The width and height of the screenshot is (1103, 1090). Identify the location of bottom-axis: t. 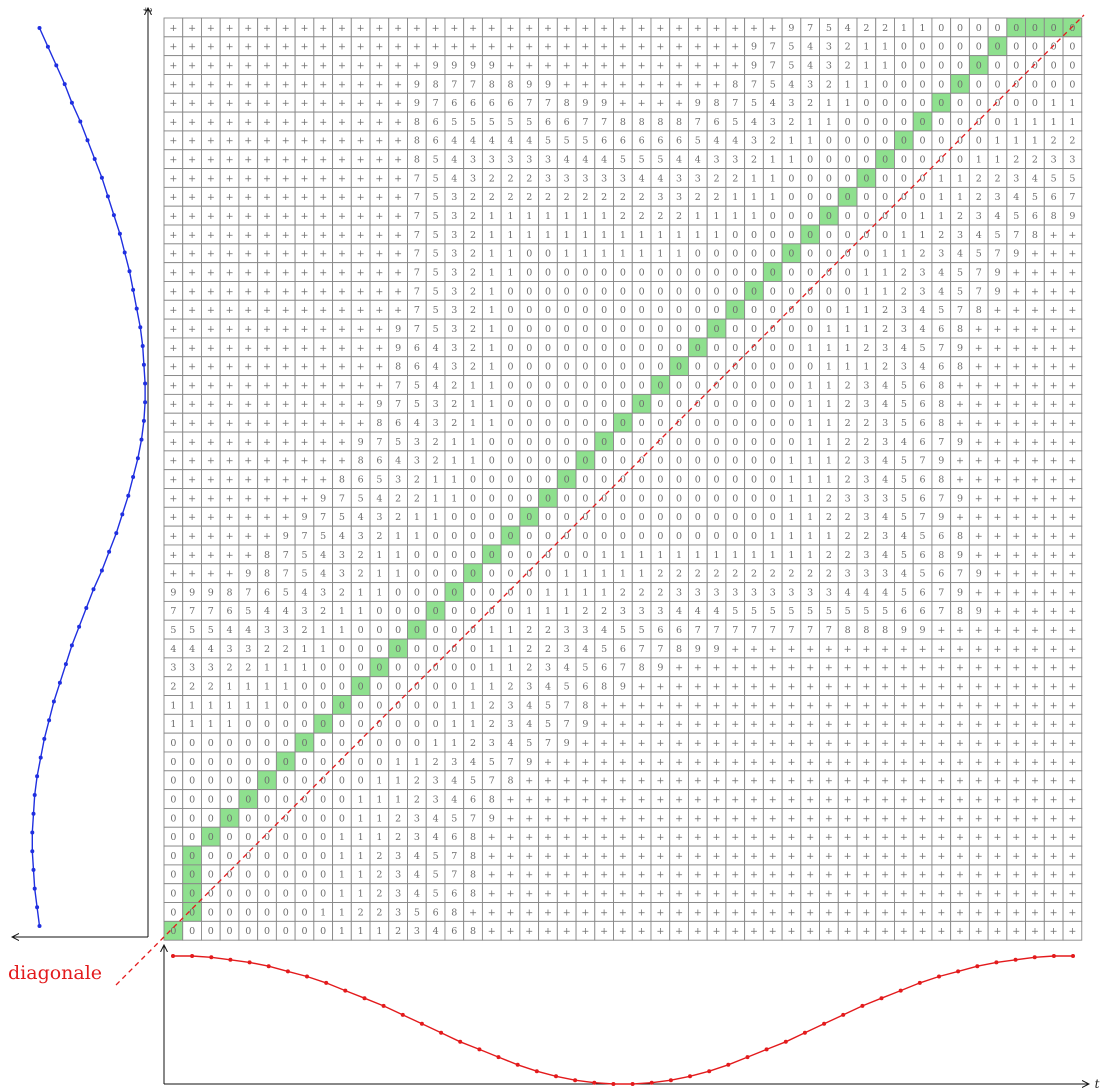
(632, 1017).